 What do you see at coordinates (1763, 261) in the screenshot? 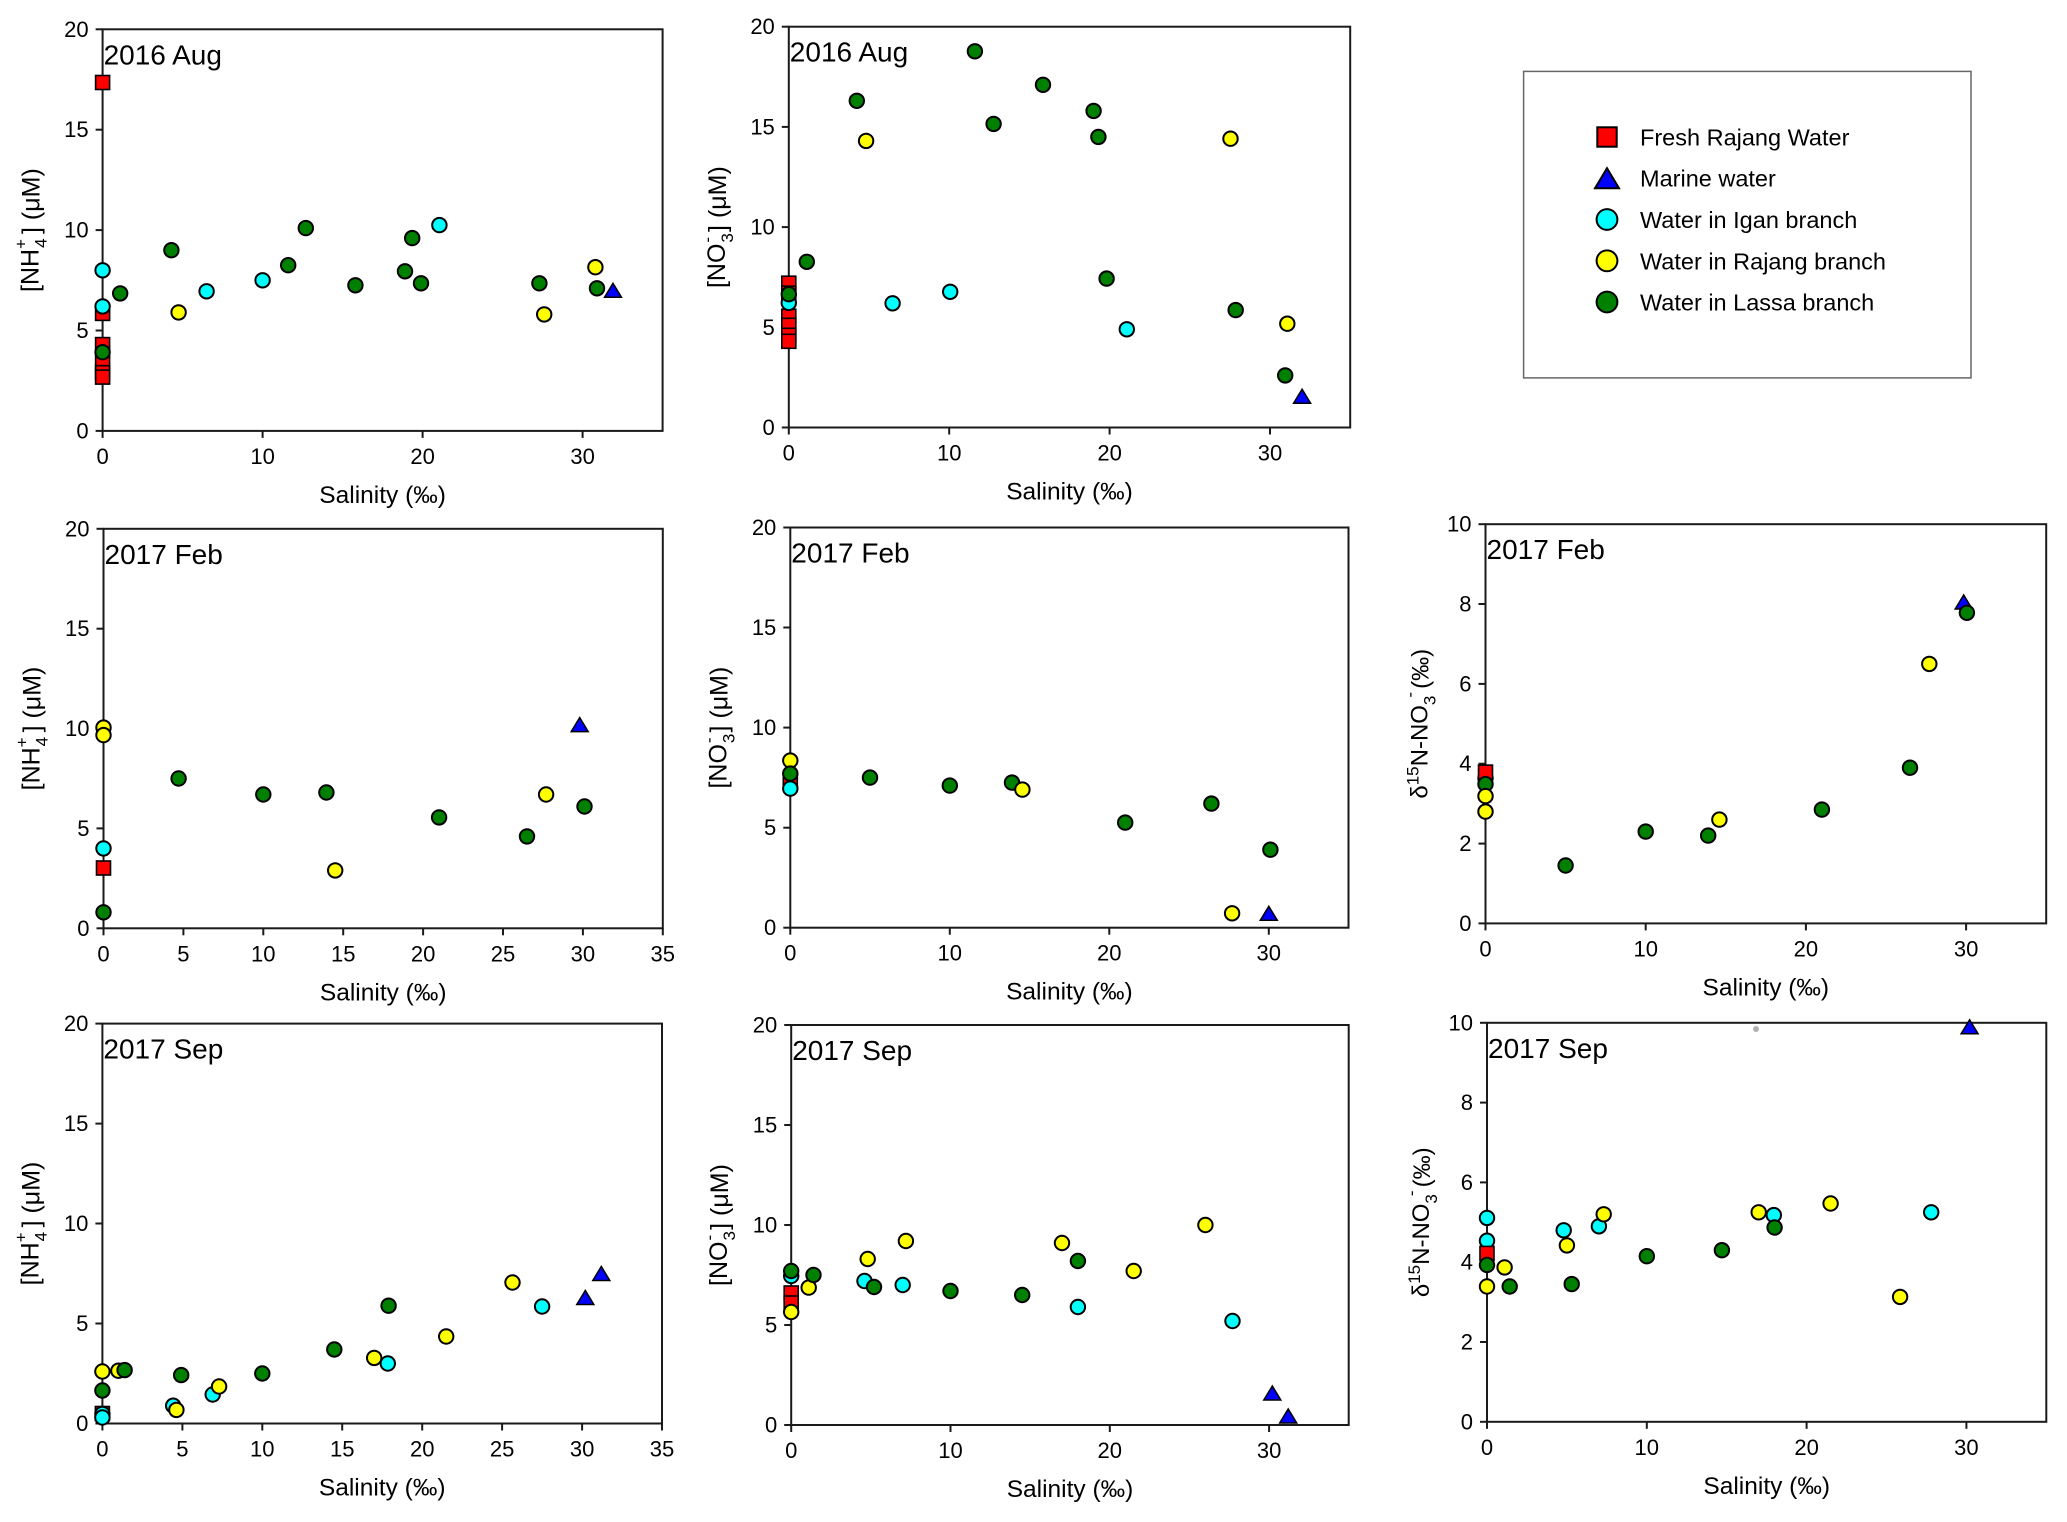
I see `svg-text: Water in Rajang branch` at bounding box center [1763, 261].